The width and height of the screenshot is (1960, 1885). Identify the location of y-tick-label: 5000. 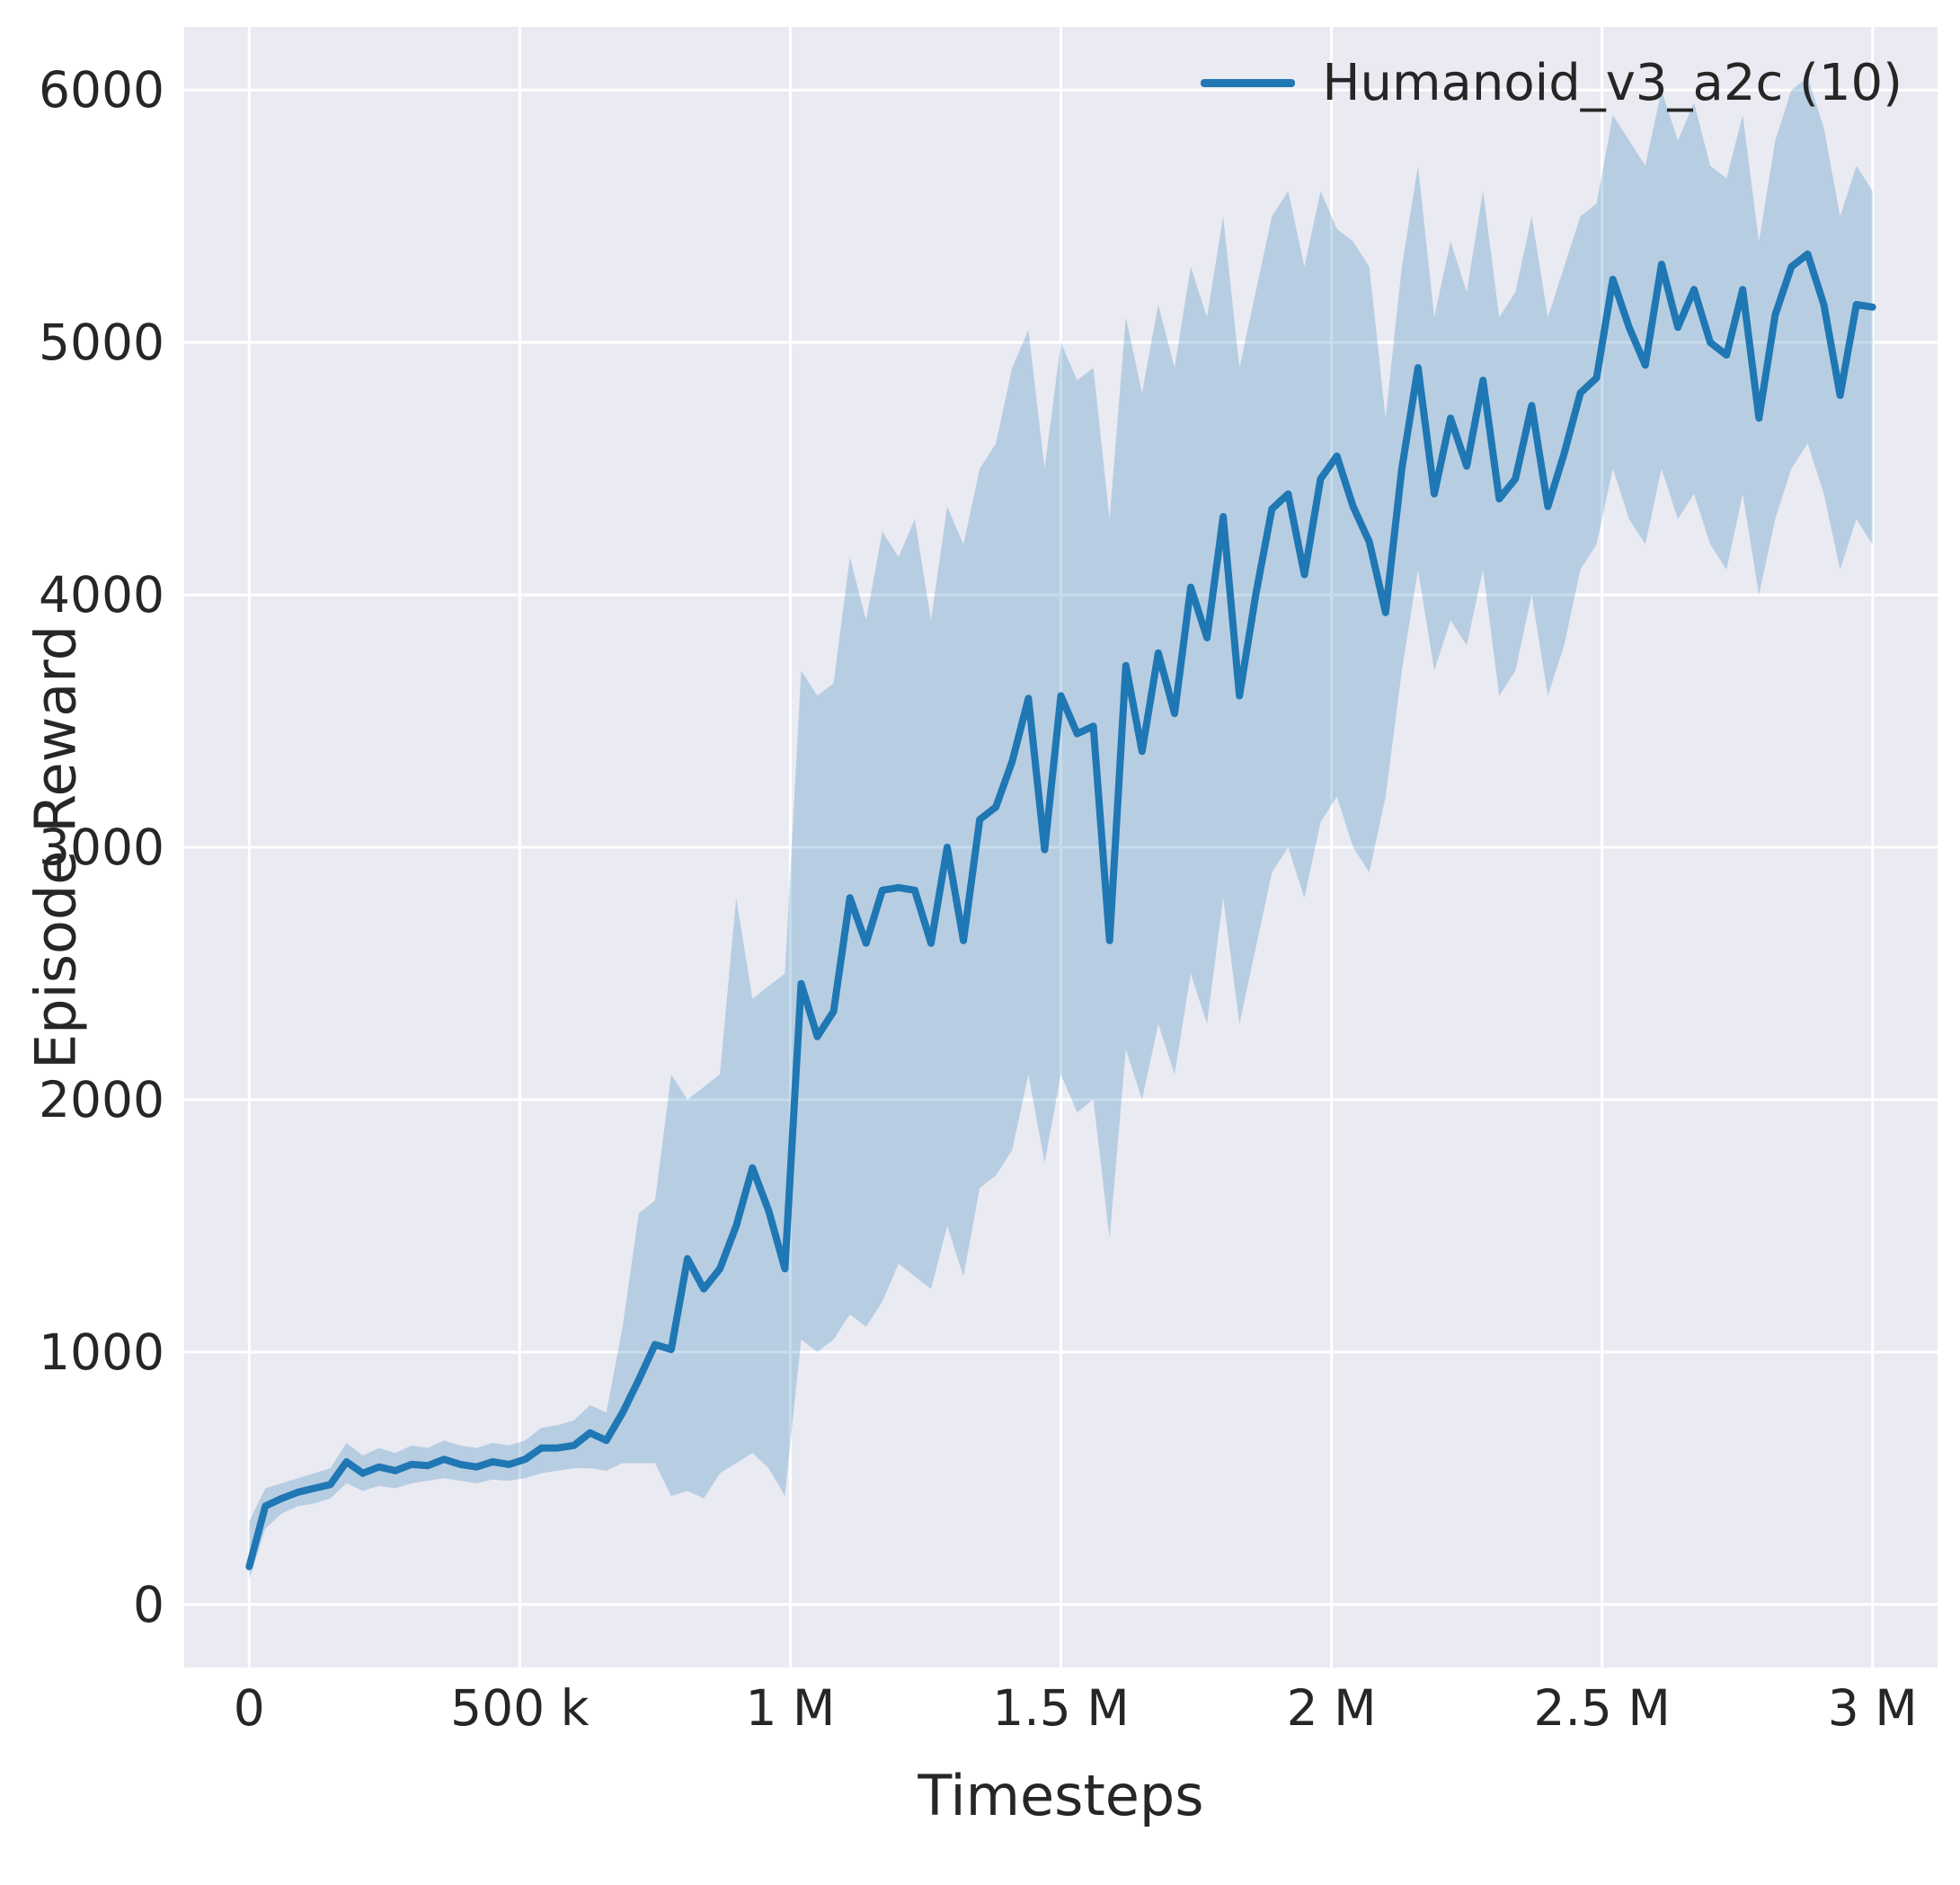
(102, 342).